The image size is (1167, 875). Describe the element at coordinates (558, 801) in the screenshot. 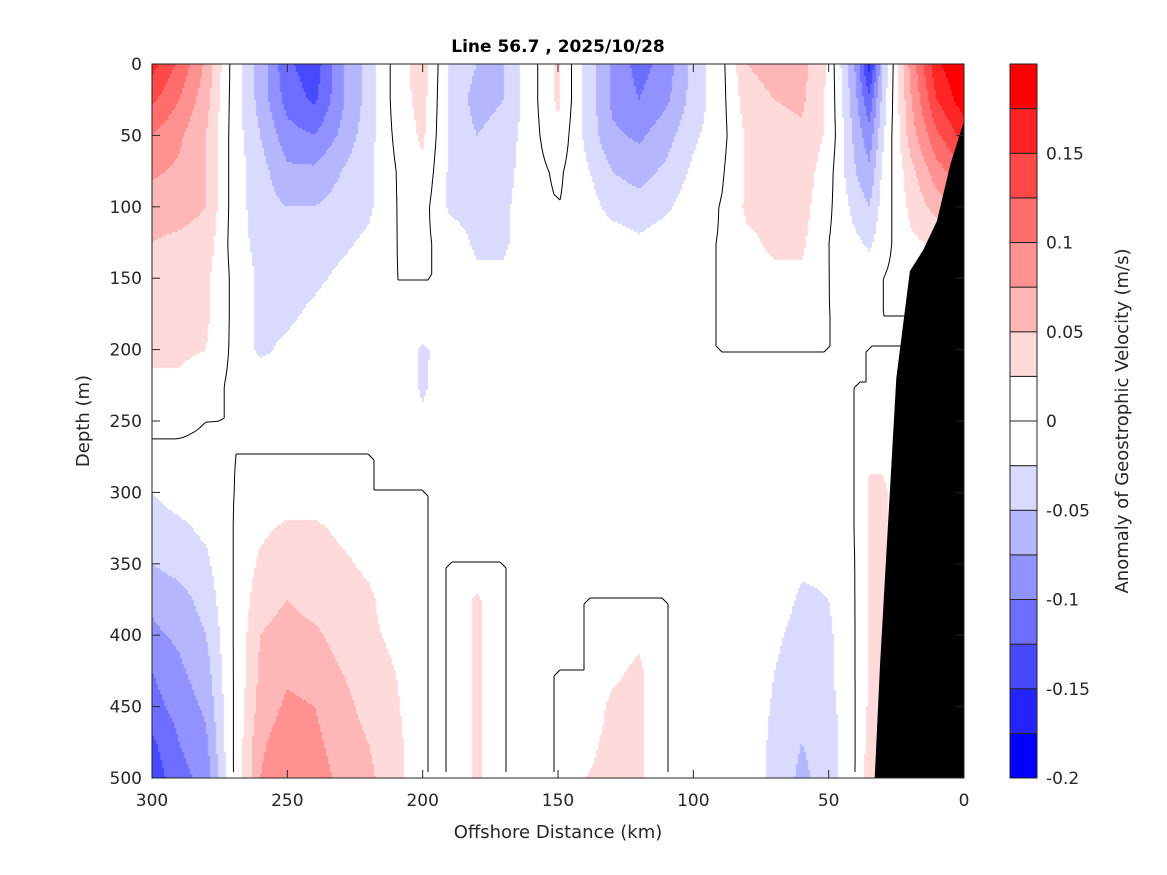

I see `x-tick-label: 150` at that location.